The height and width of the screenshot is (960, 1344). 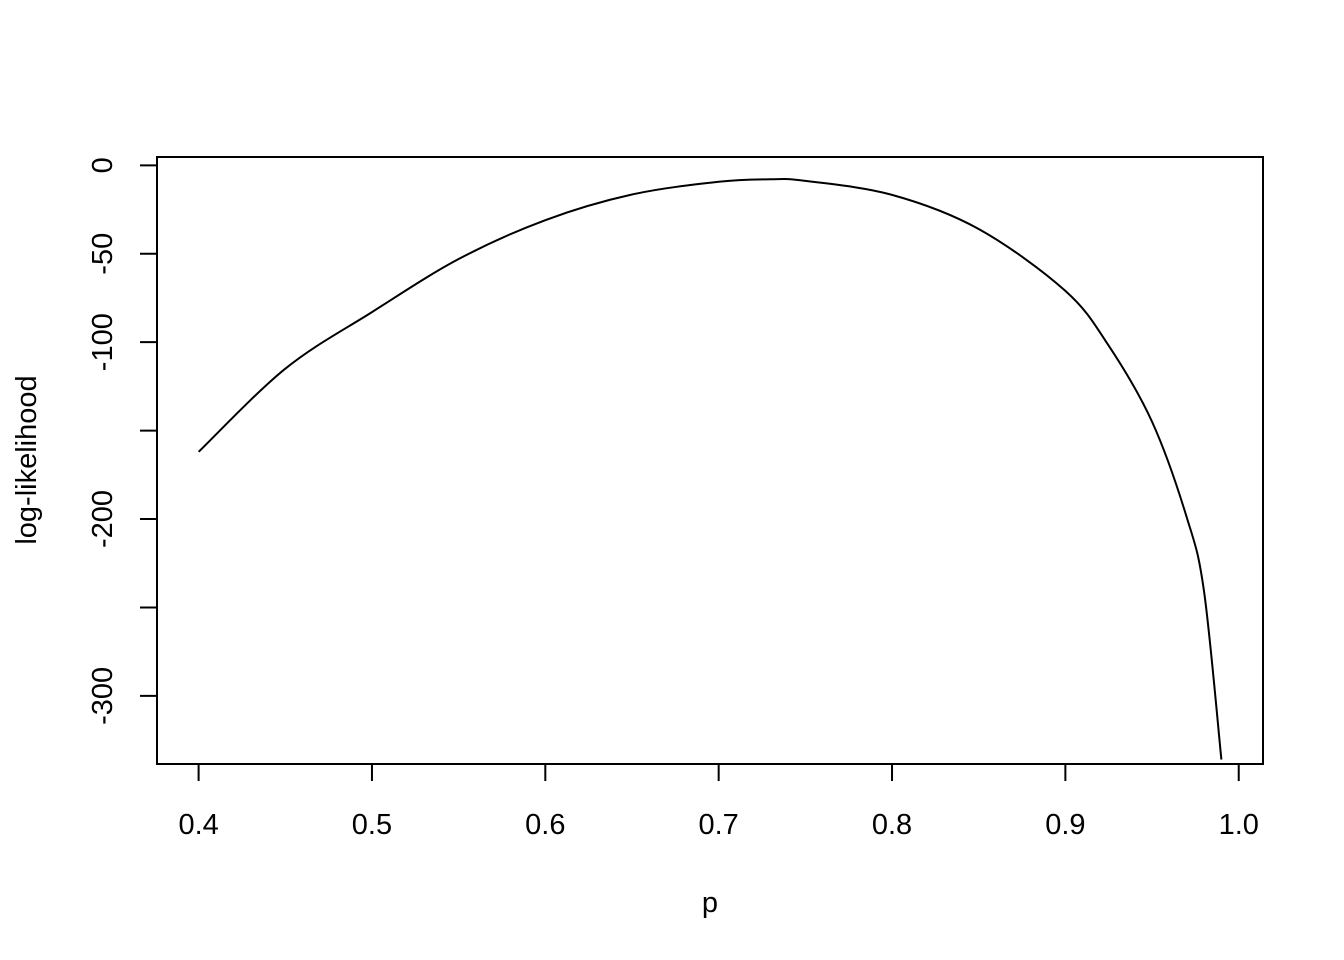 What do you see at coordinates (1065, 825) in the screenshot?
I see `x-tick-label: 0.9` at bounding box center [1065, 825].